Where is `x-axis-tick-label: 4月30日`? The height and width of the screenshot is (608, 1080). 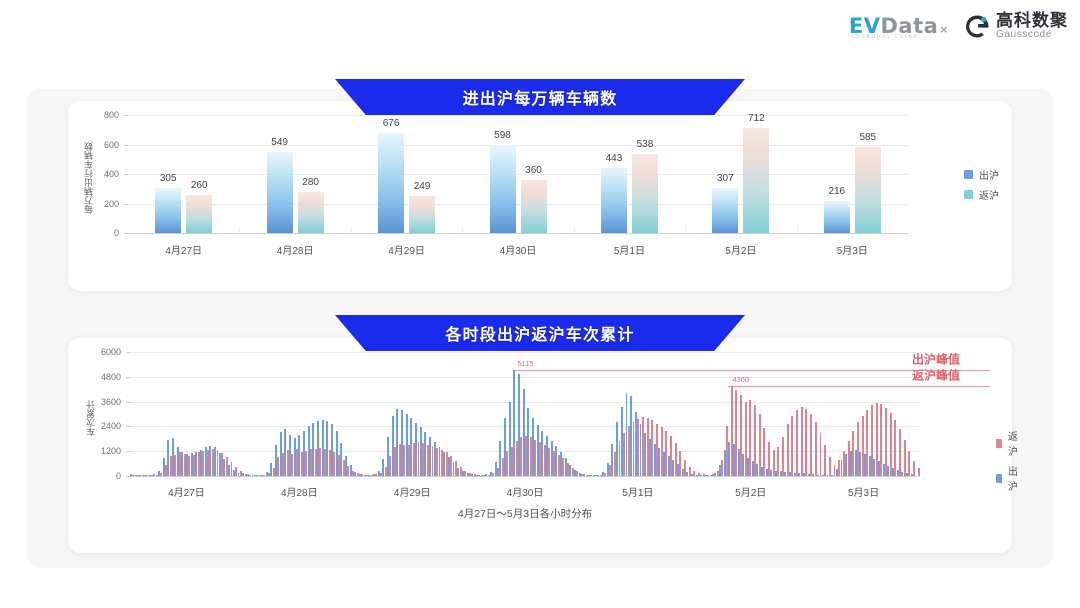 x-axis-tick-label: 4月30日 is located at coordinates (525, 493).